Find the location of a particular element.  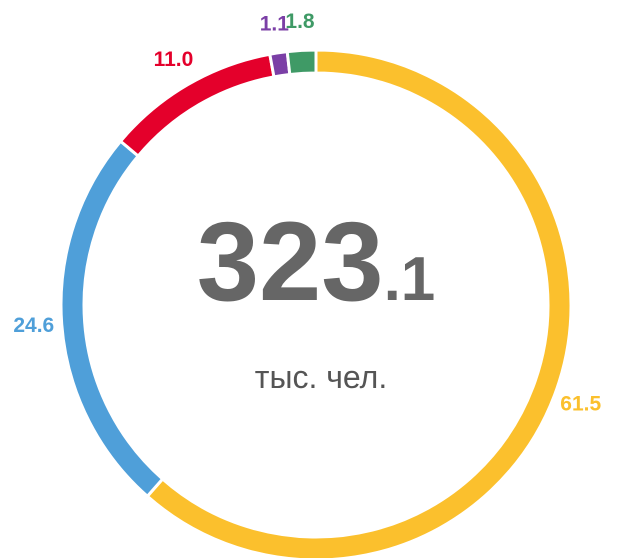

value-label: 11.0 is located at coordinates (174, 59).